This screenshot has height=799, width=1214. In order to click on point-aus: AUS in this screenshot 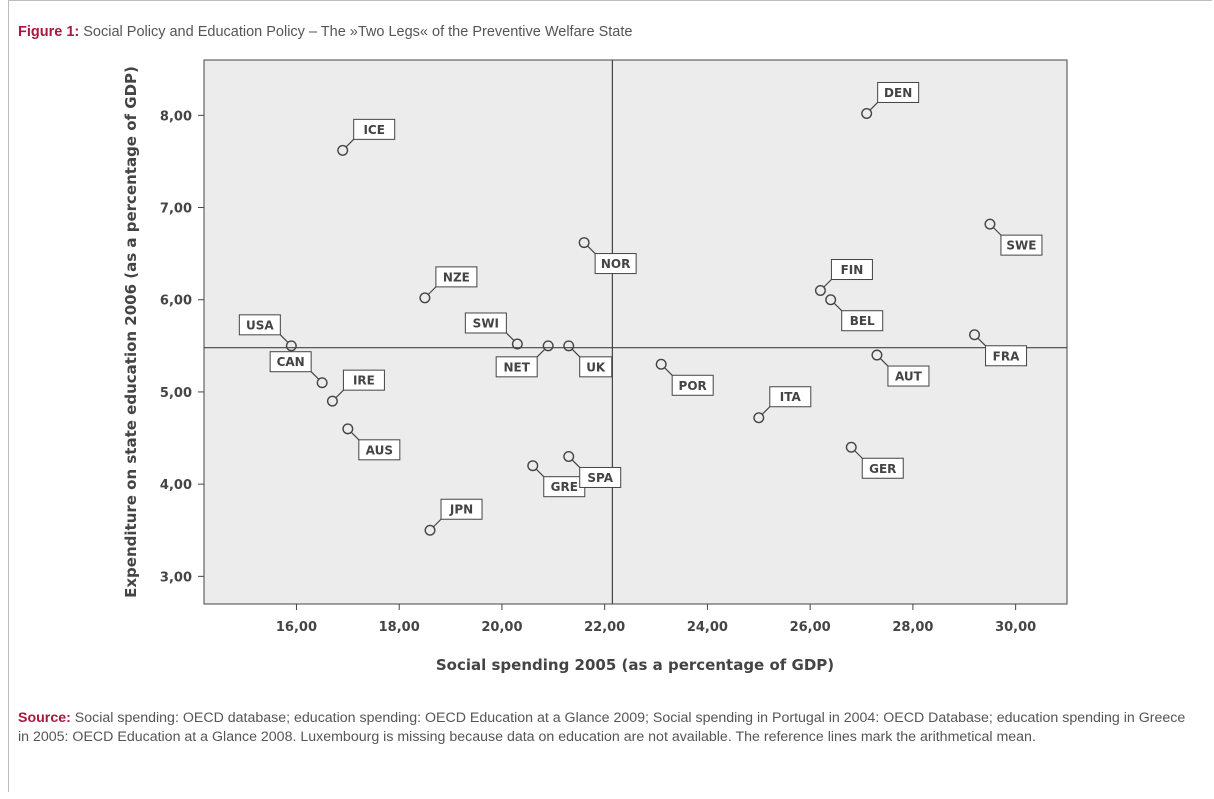, I will do `click(371, 442)`.